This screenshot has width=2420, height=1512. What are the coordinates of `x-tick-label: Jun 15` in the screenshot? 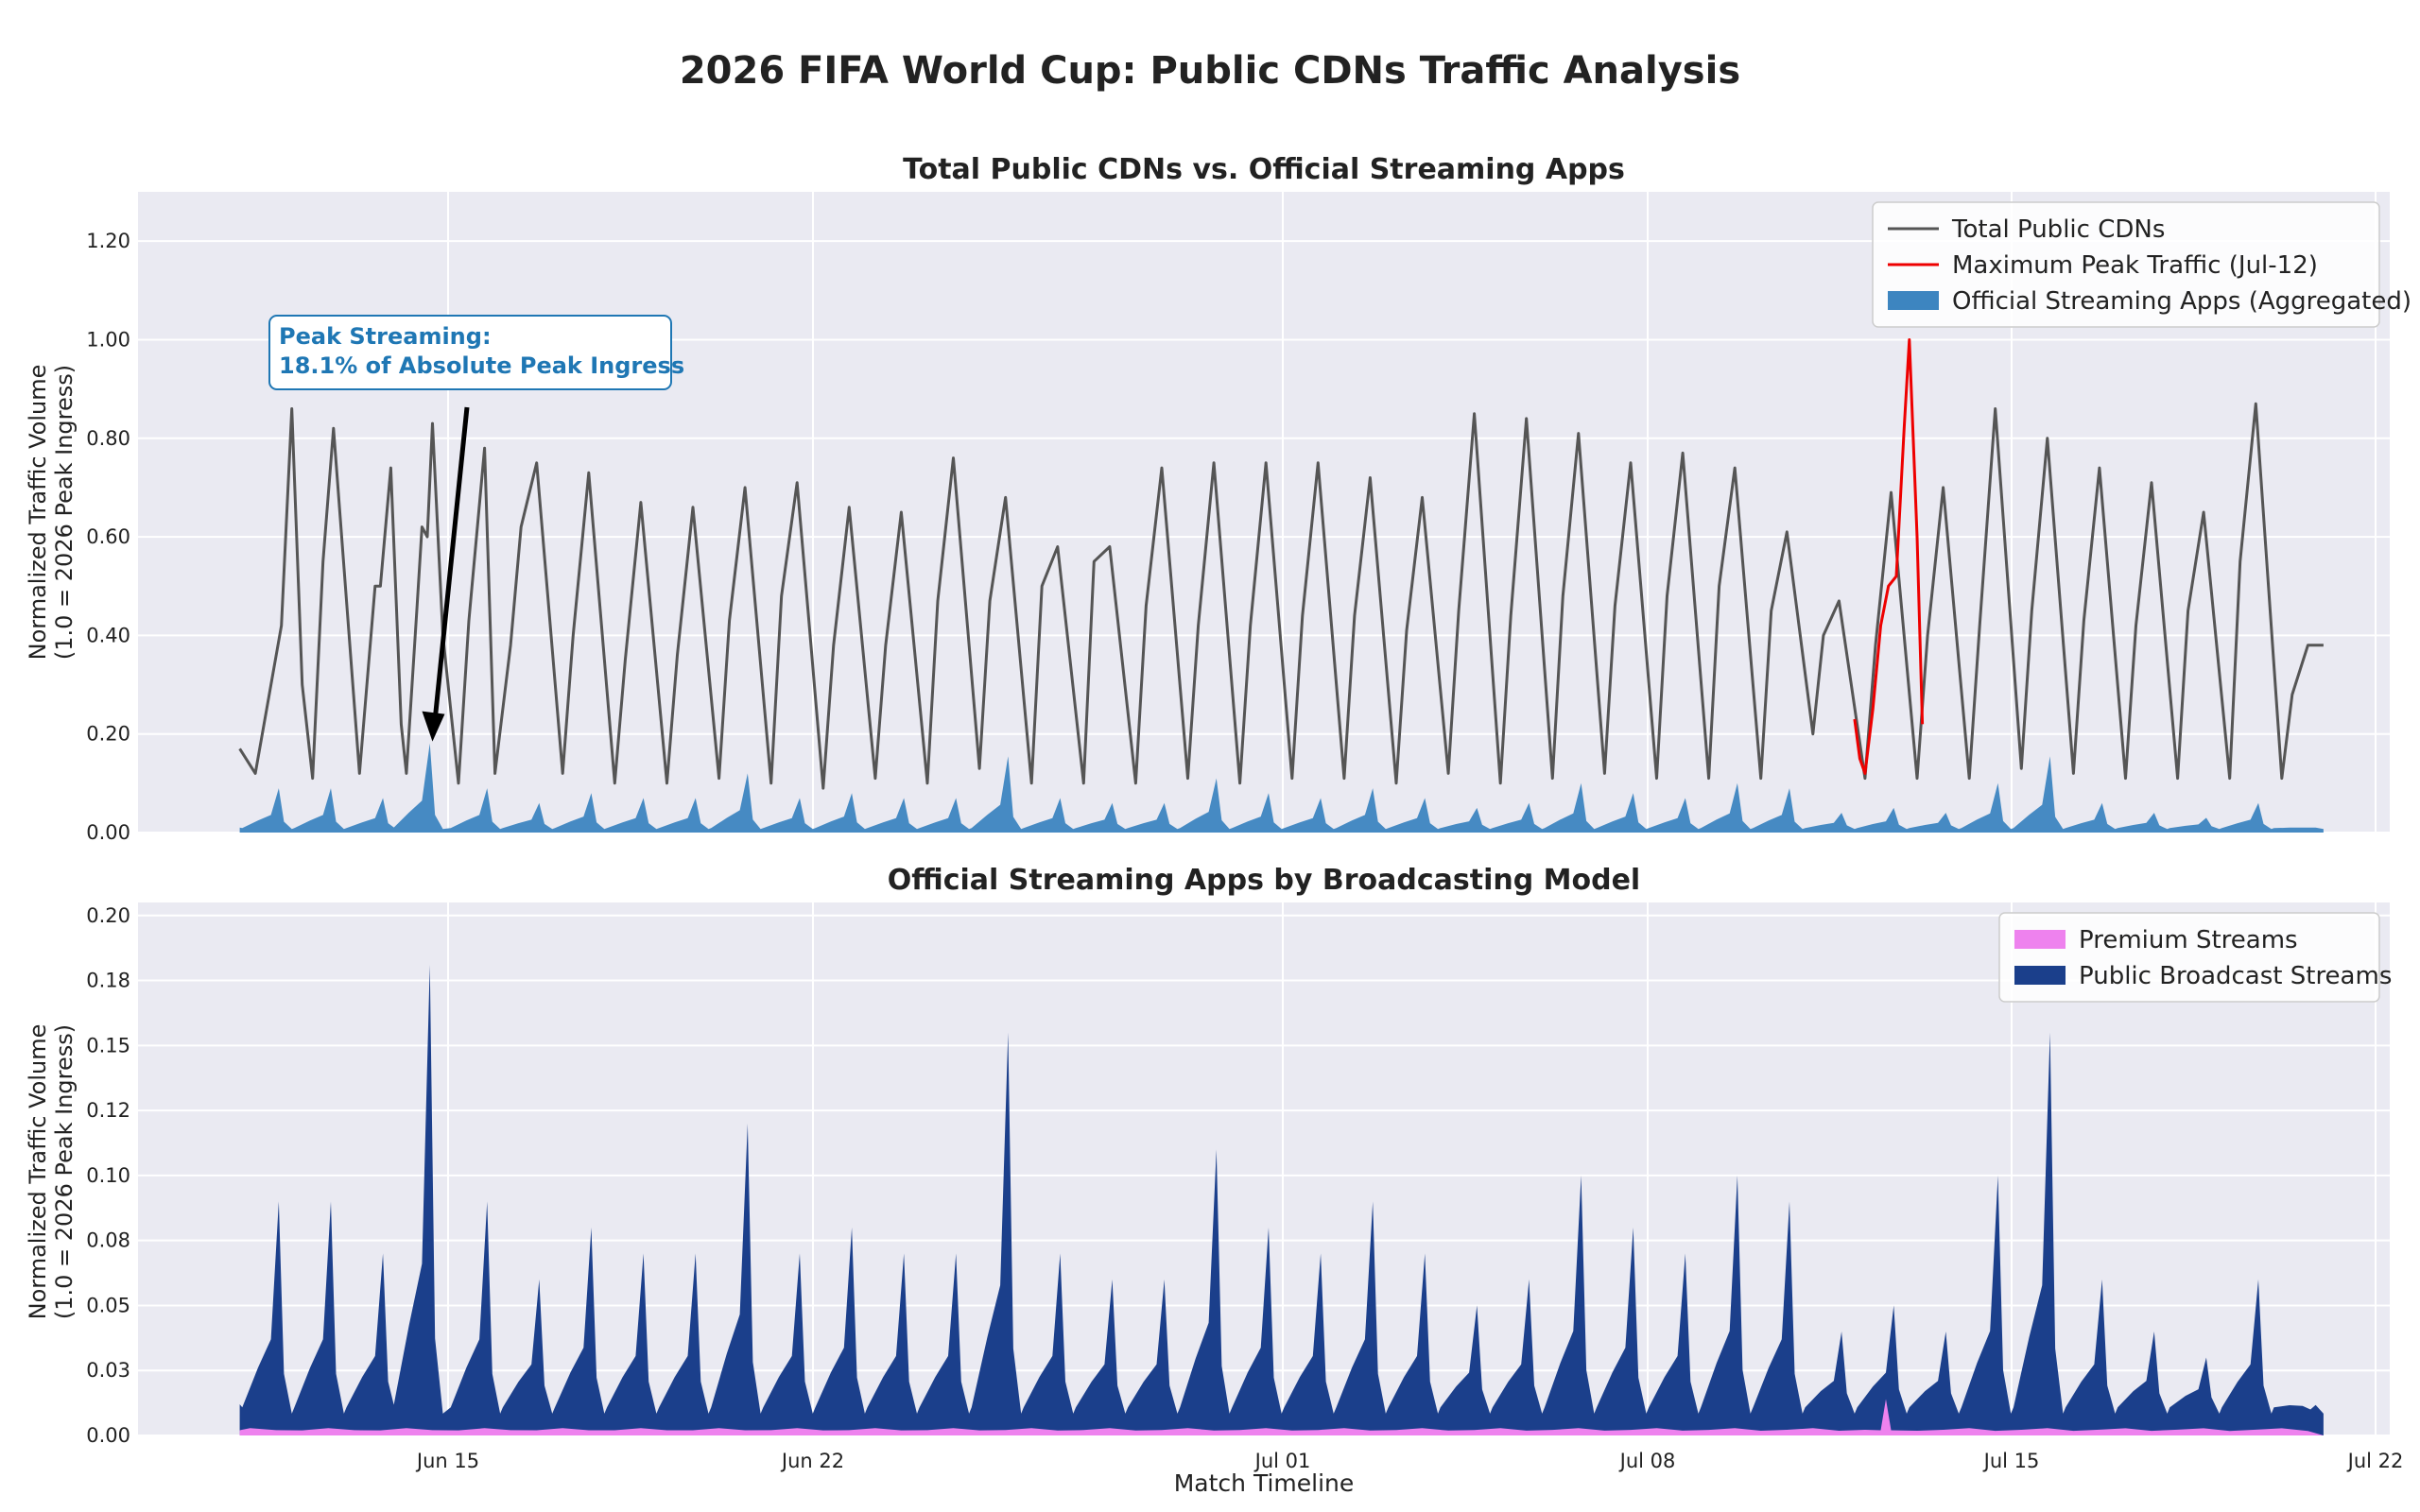 It's located at (447, 1461).